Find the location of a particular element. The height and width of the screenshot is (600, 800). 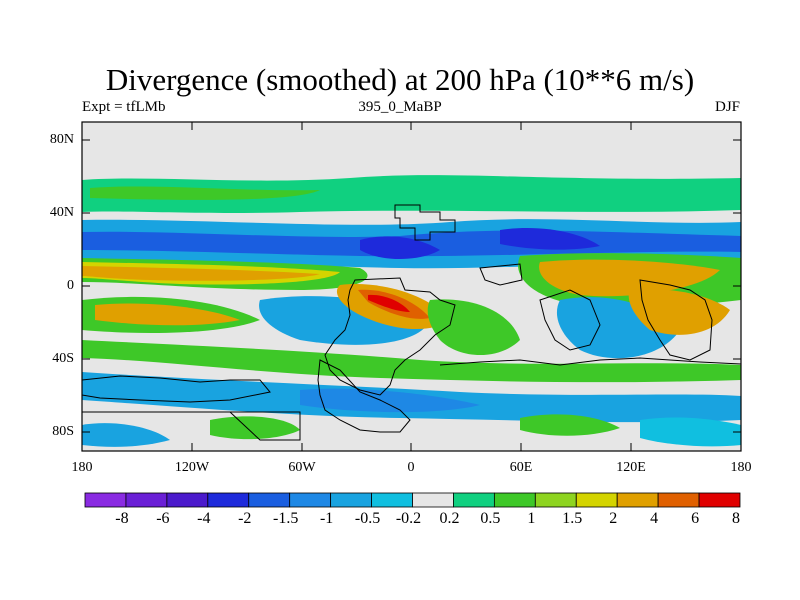

colorbar-label: 0.5 is located at coordinates (490, 518).